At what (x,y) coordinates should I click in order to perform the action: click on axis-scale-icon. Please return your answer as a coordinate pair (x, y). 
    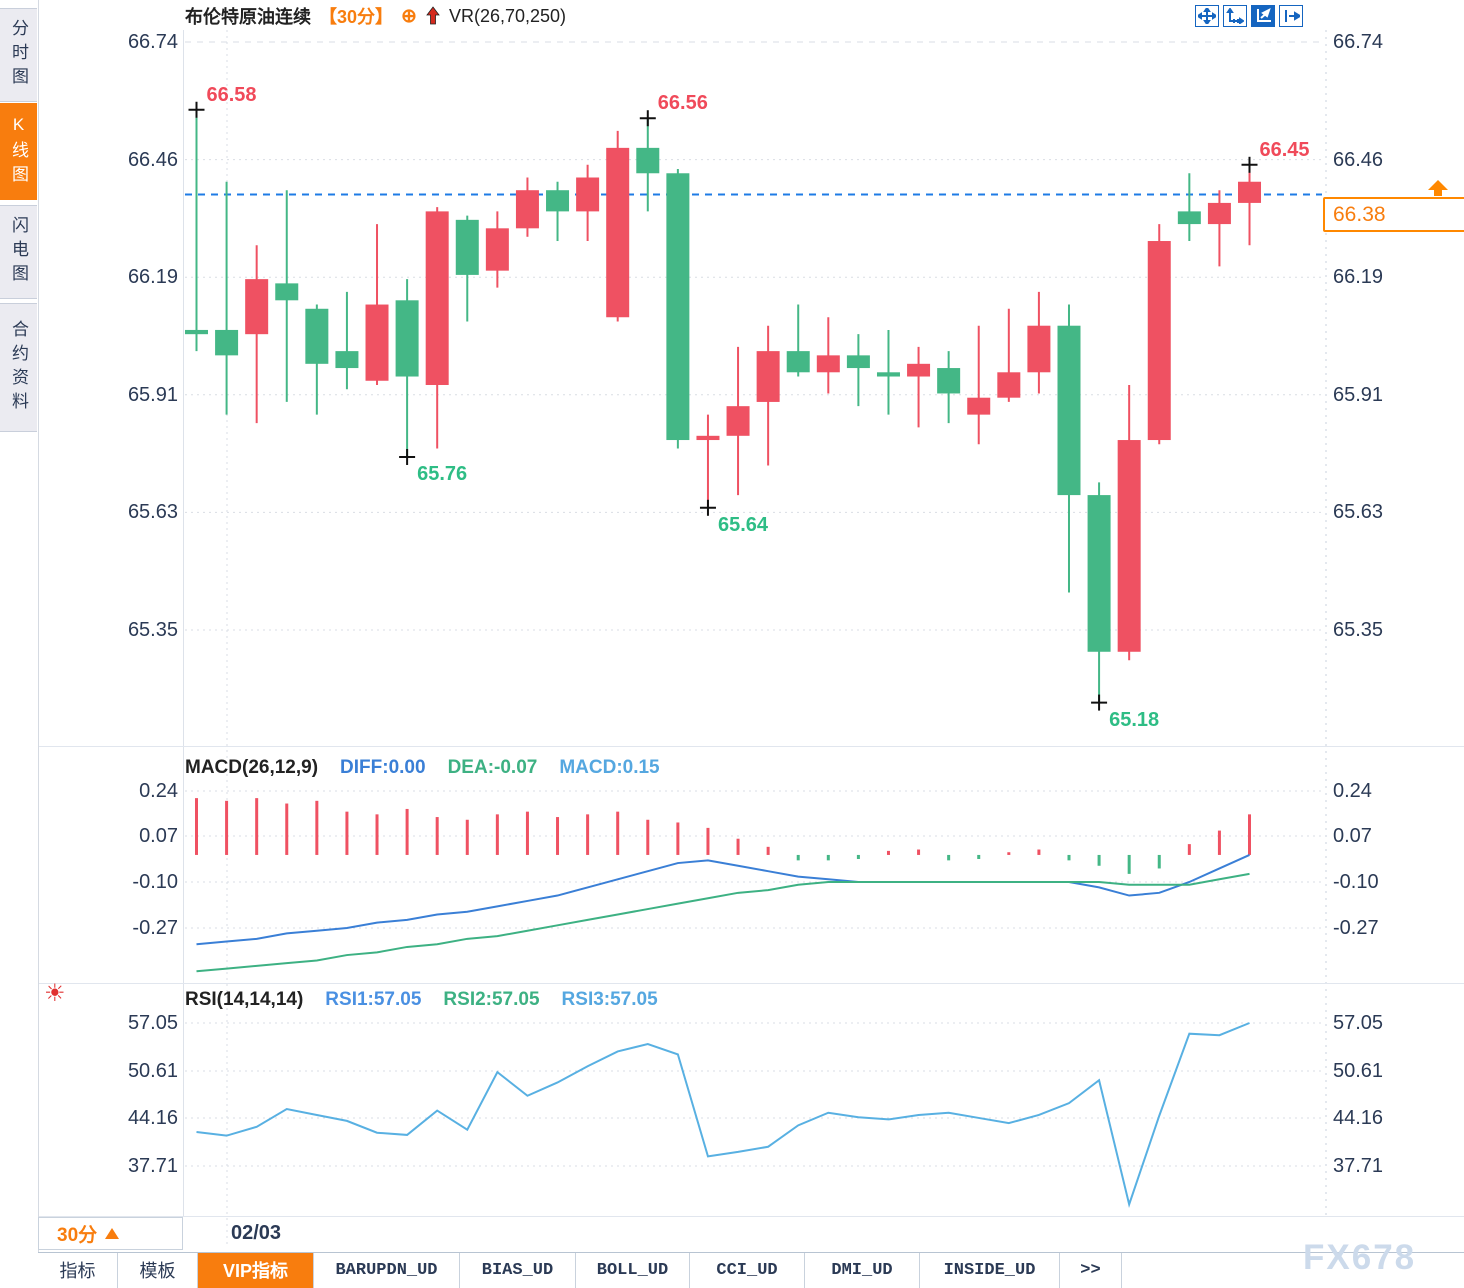
    Looking at the image, I should click on (1263, 16).